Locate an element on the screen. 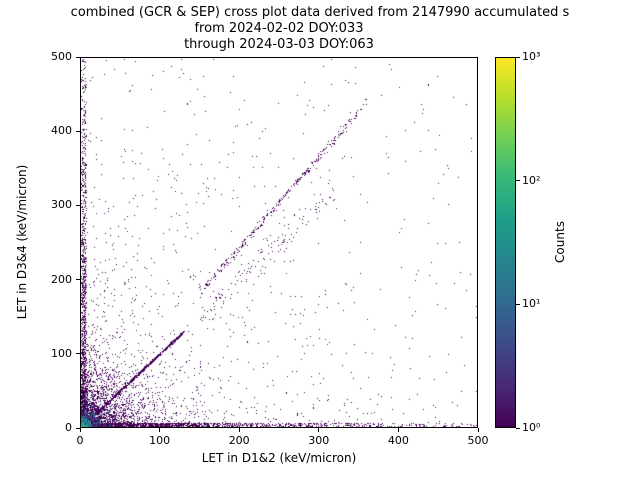 This screenshot has width=640, height=480. x-tick-label: 500 is located at coordinates (478, 440).